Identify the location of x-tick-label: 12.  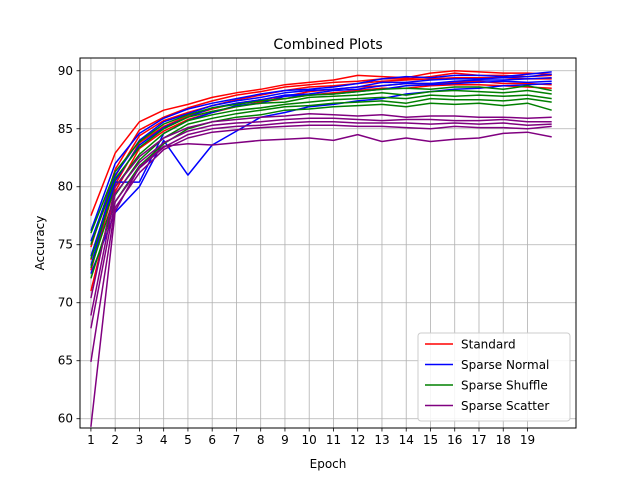
(357, 440).